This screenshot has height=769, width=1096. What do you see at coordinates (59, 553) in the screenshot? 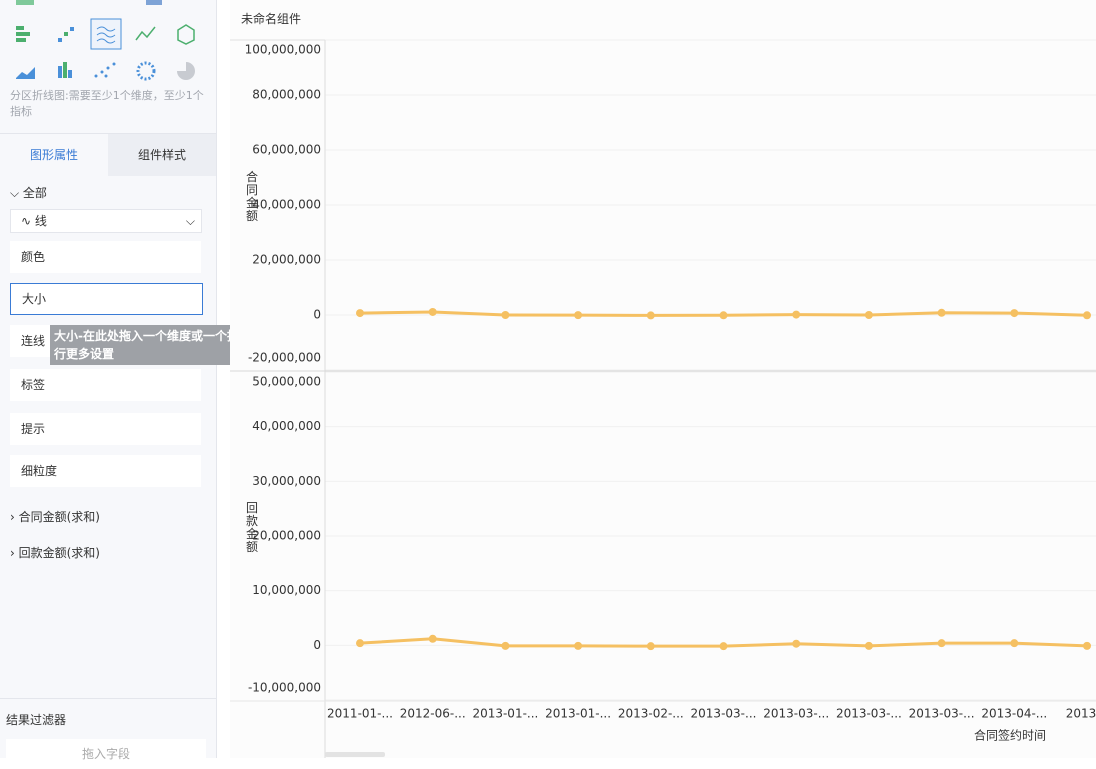
I see `measure: 回款金额(求和)` at bounding box center [59, 553].